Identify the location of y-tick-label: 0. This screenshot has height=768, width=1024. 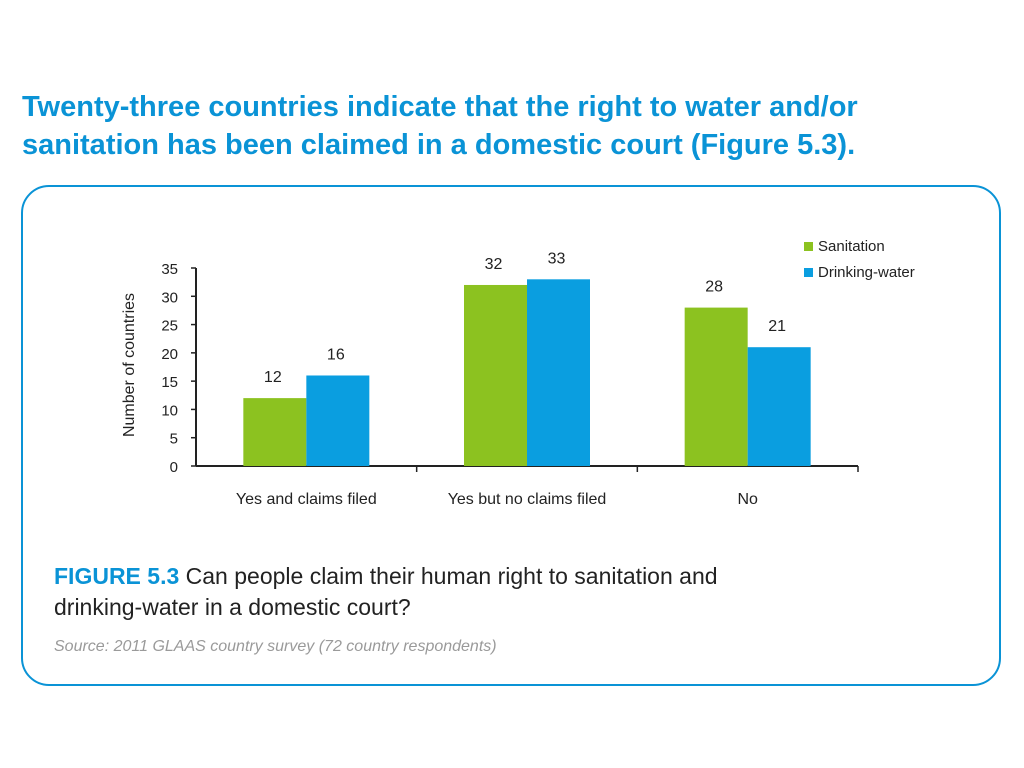
(174, 467).